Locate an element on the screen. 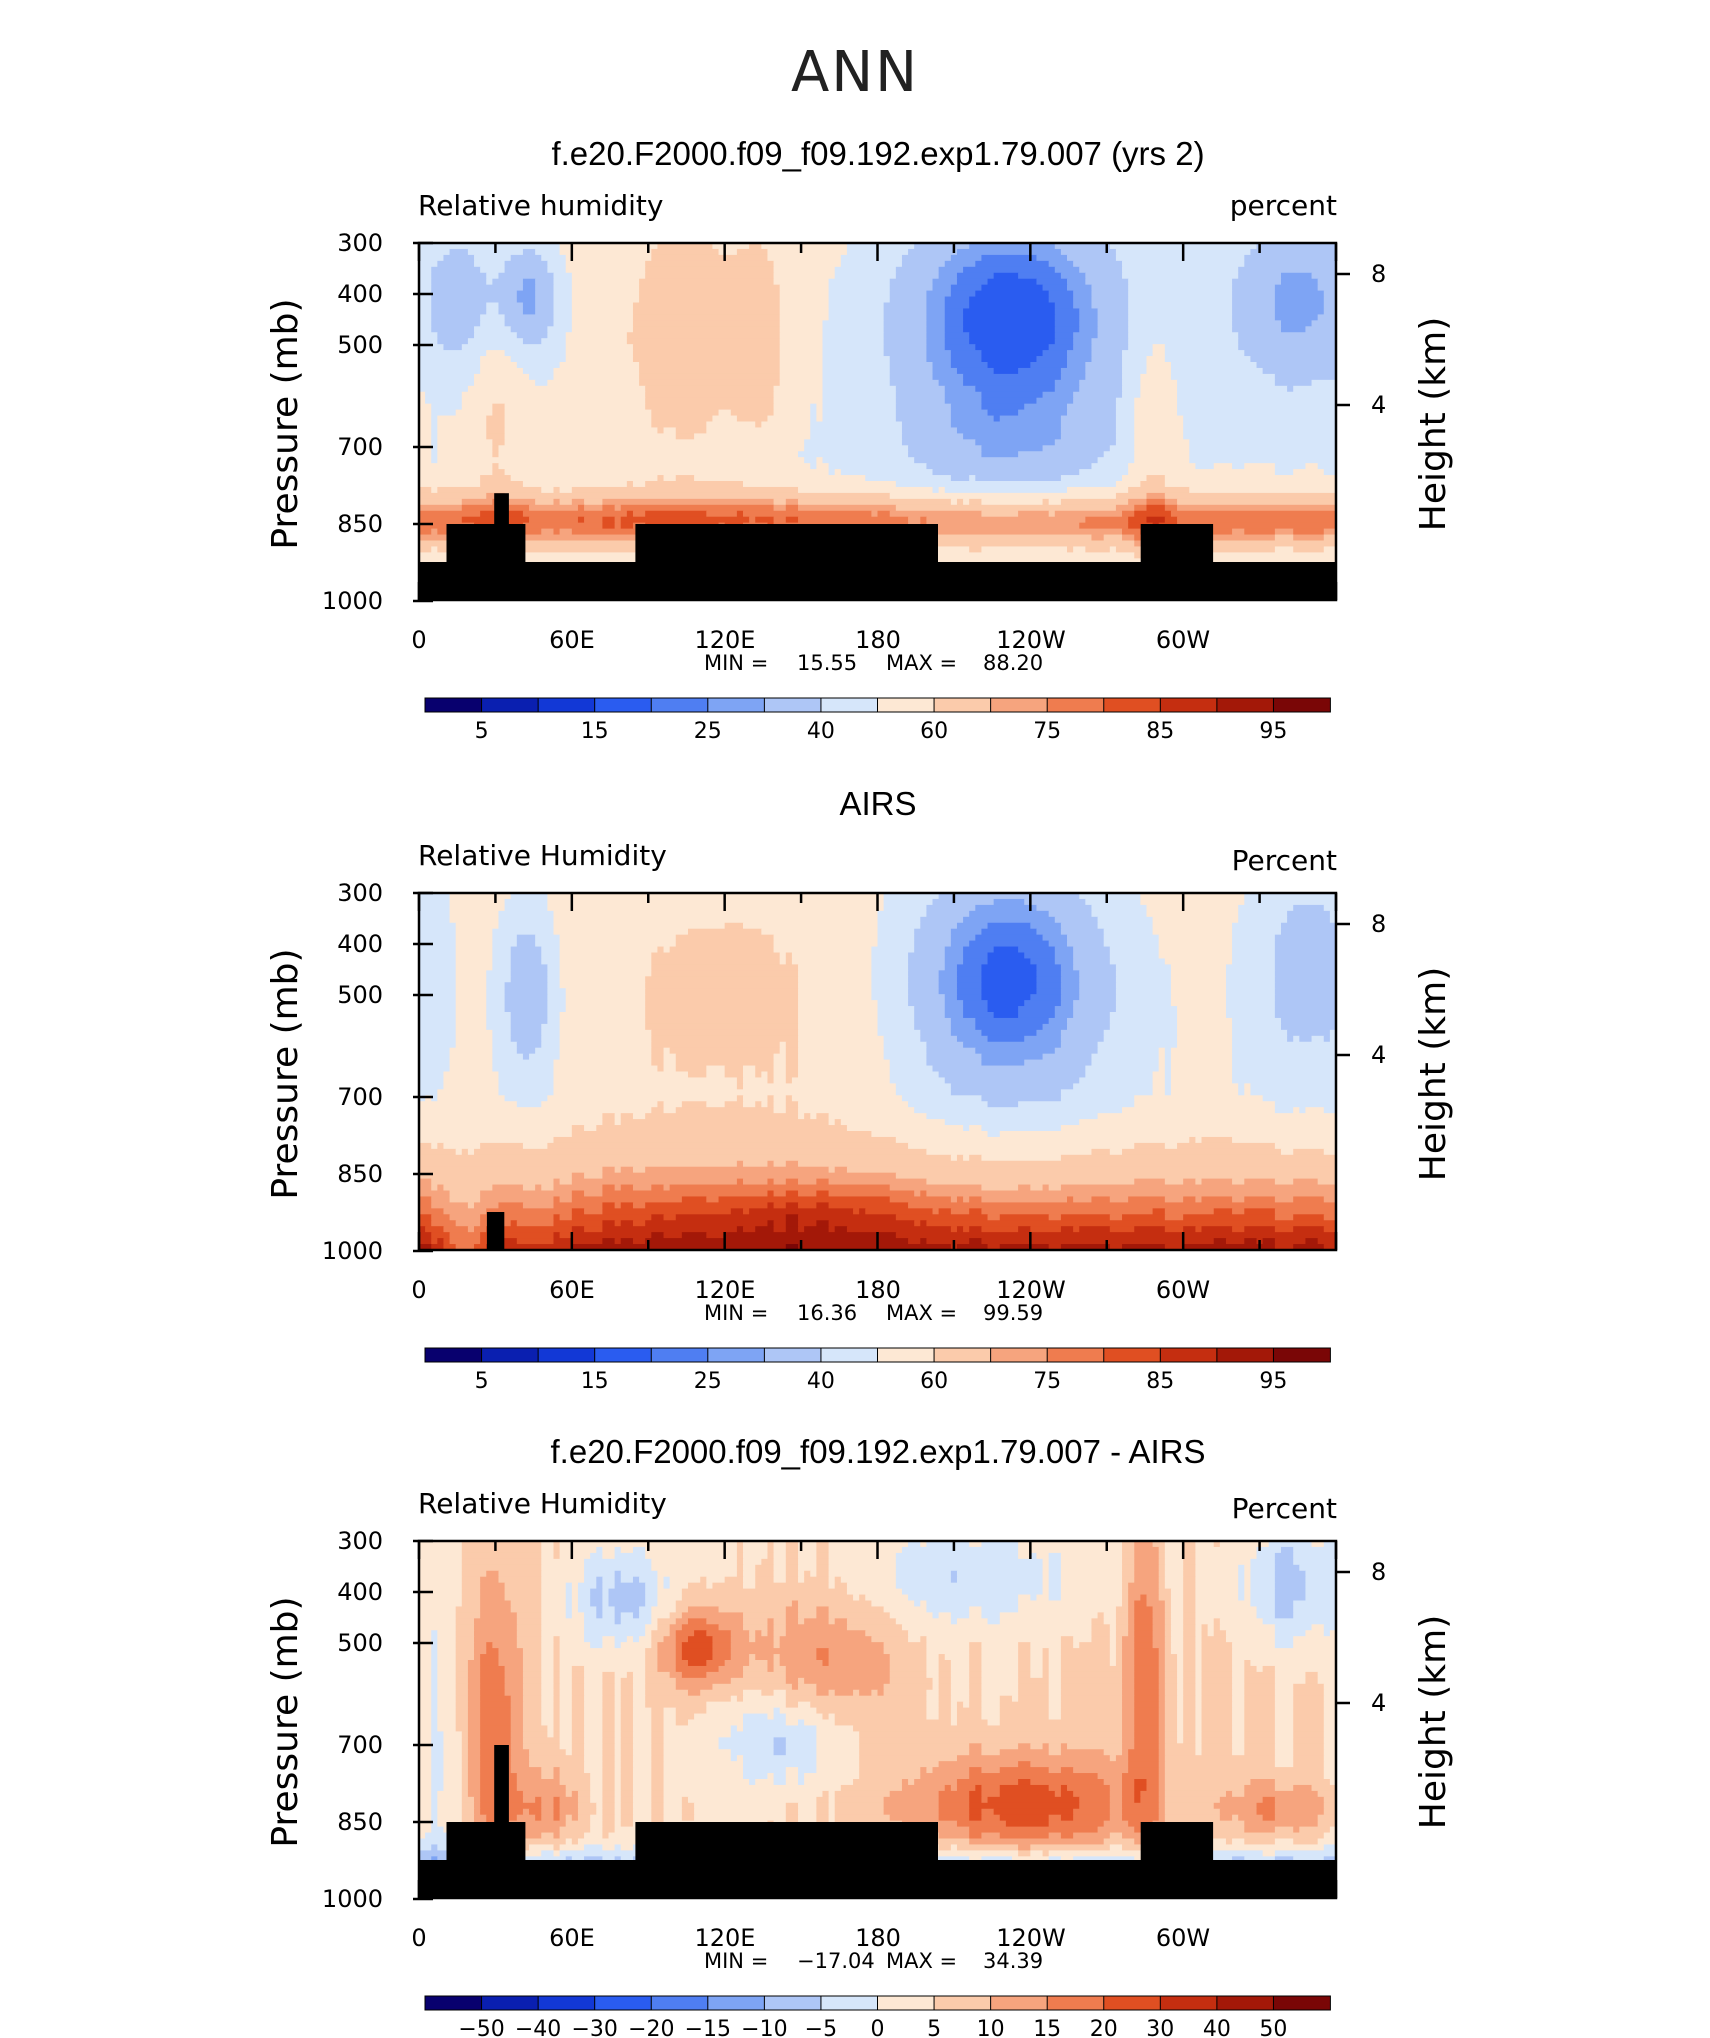  y-tick-label: 400 is located at coordinates (360, 944).